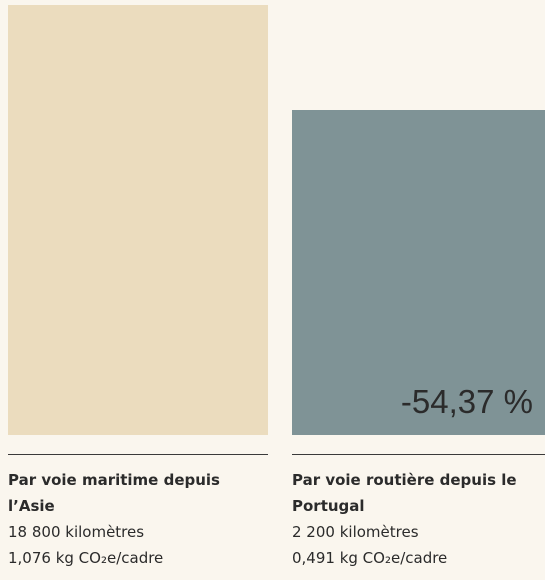  I want to click on emission: 0,491 kg CO₂e/cadre, so click(370, 558).